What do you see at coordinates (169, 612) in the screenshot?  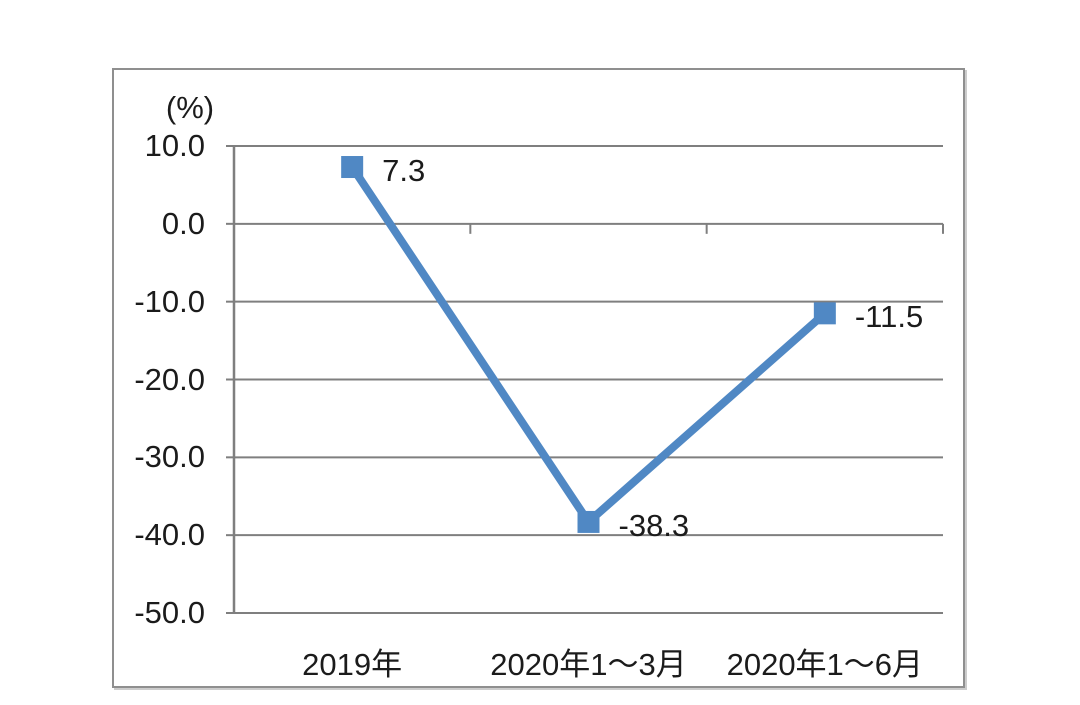 I see `y-axis-tick-label: -50.0` at bounding box center [169, 612].